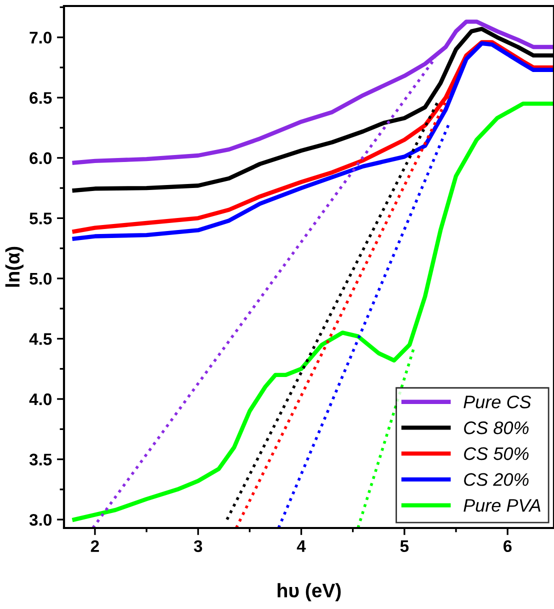 The image size is (554, 609). What do you see at coordinates (41, 158) in the screenshot?
I see `y-tick-label: 6.0` at bounding box center [41, 158].